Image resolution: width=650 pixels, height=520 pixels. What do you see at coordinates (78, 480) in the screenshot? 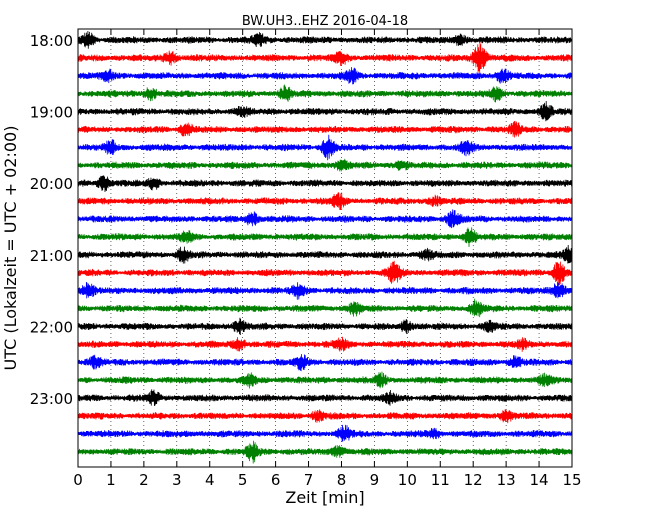
I see `x-tick-label: 0` at bounding box center [78, 480].